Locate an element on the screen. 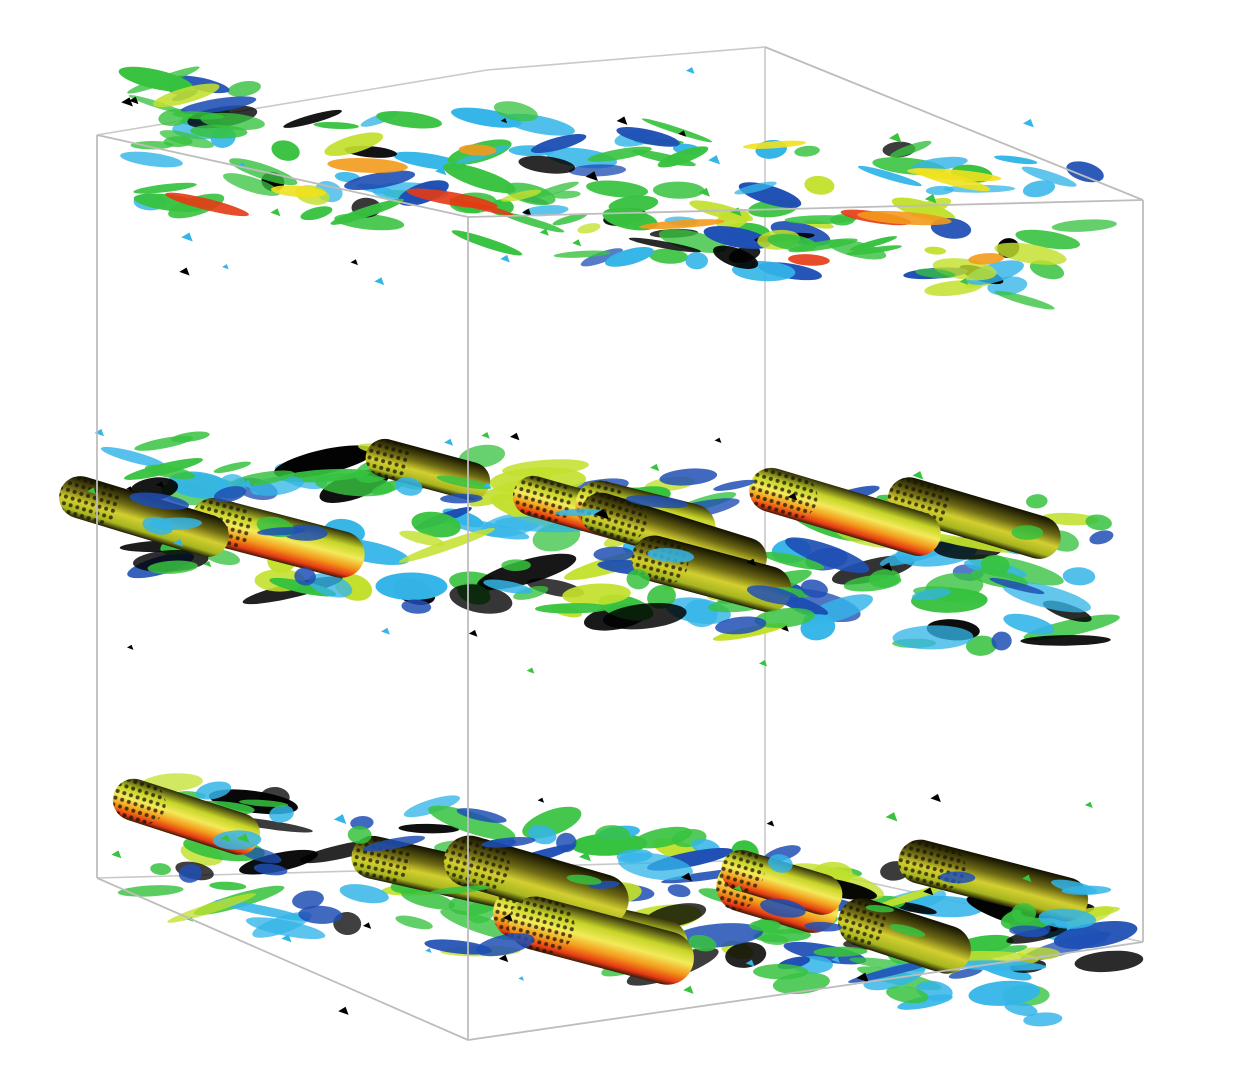  box-edge-top-front-right is located at coordinates (805, 208).